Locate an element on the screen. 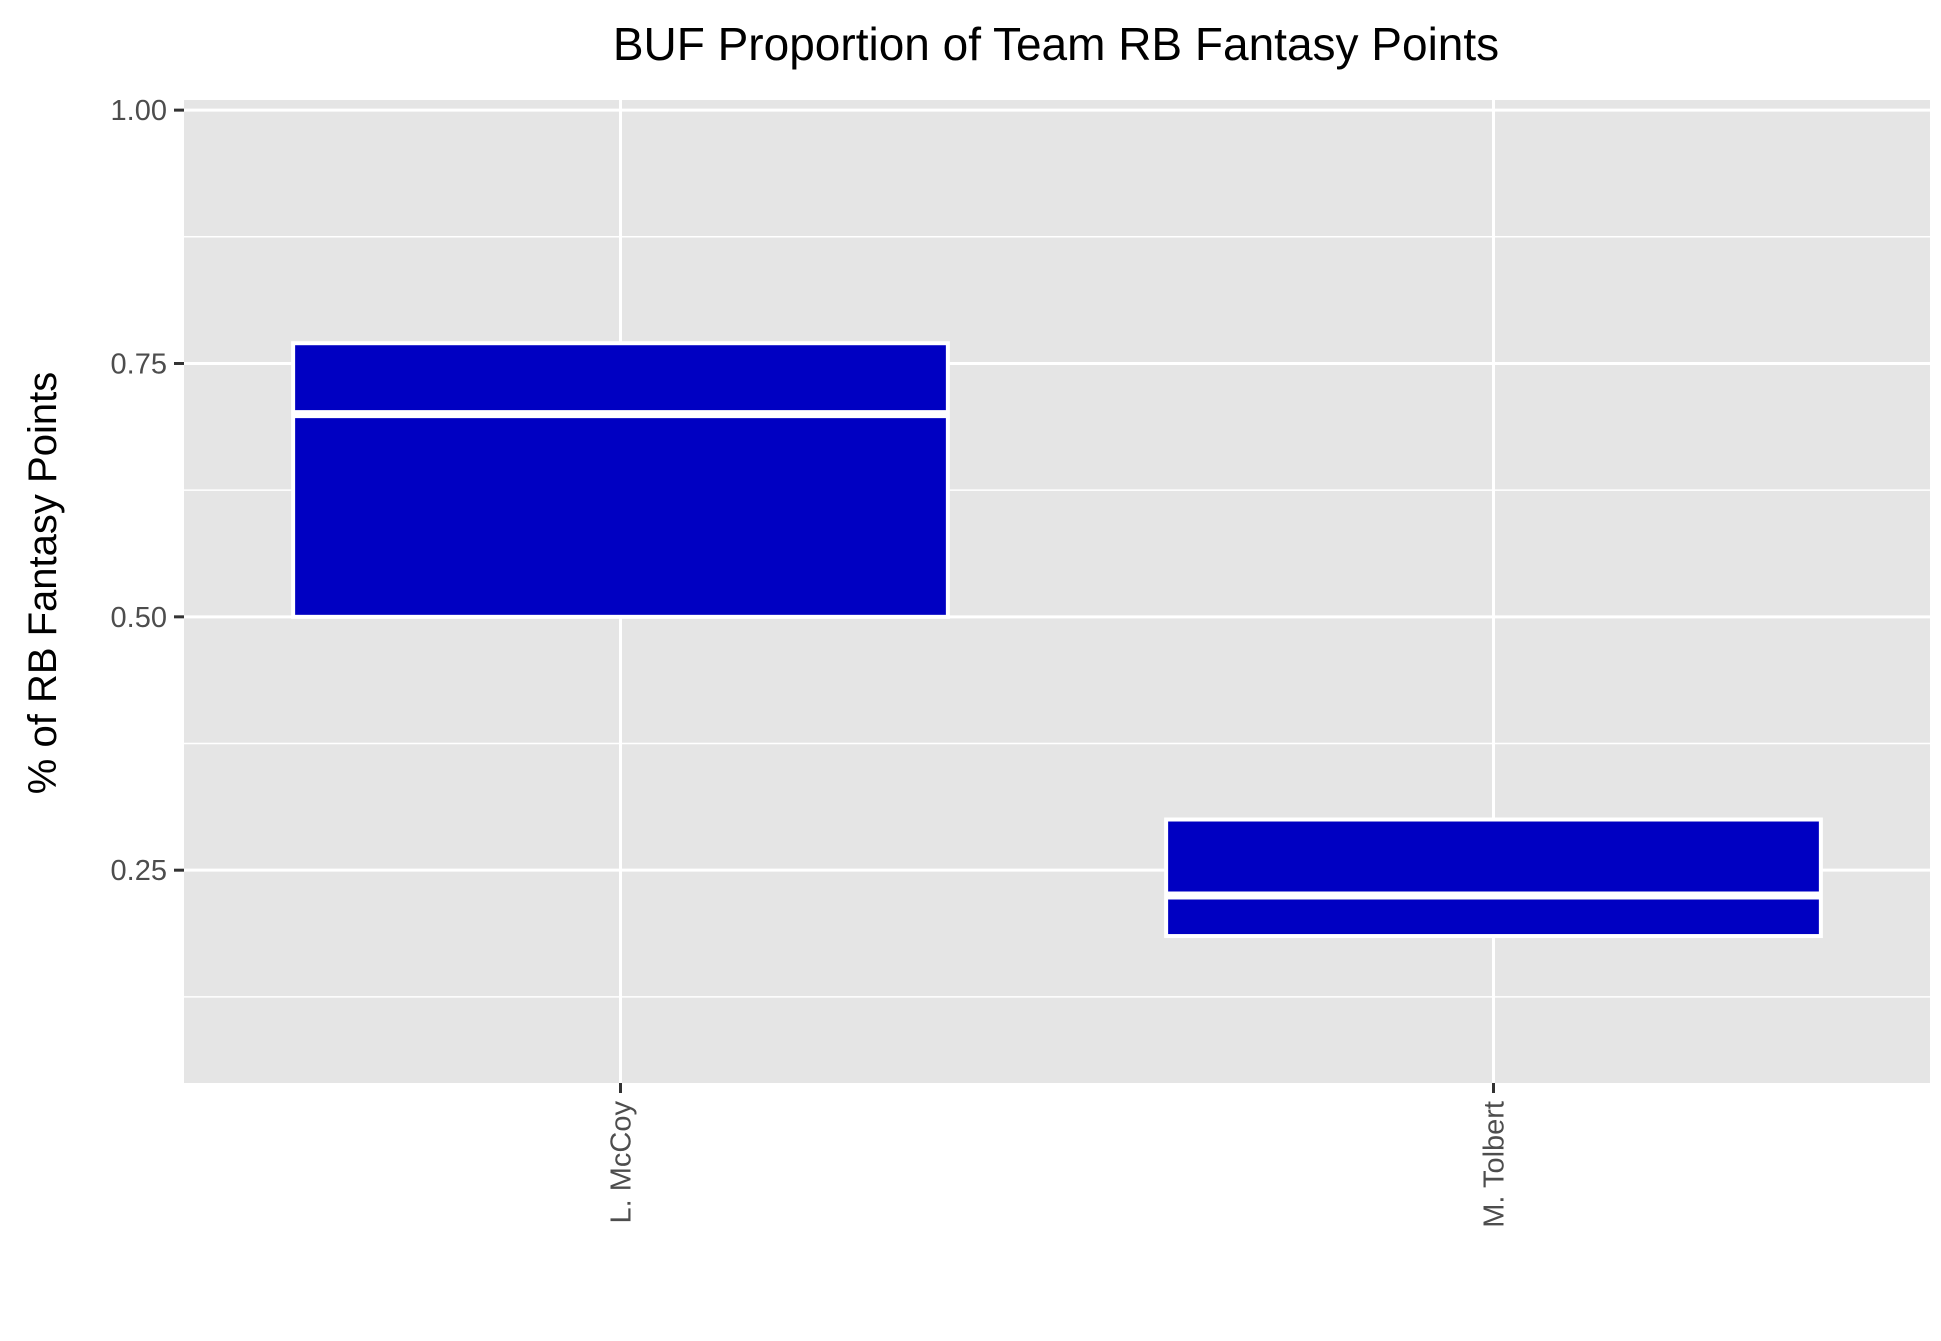  y-tick-label: 0.50 is located at coordinates (139, 618).